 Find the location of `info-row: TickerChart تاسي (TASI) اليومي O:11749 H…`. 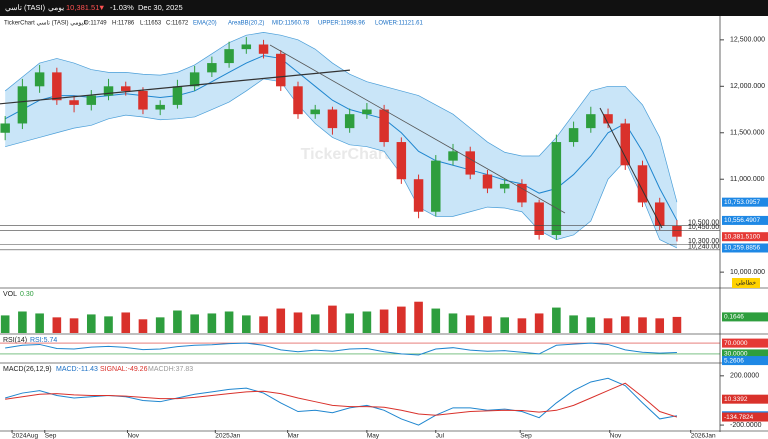

info-row: TickerChart تاسي (TASI) اليومي O:11749 H… is located at coordinates (213, 23).